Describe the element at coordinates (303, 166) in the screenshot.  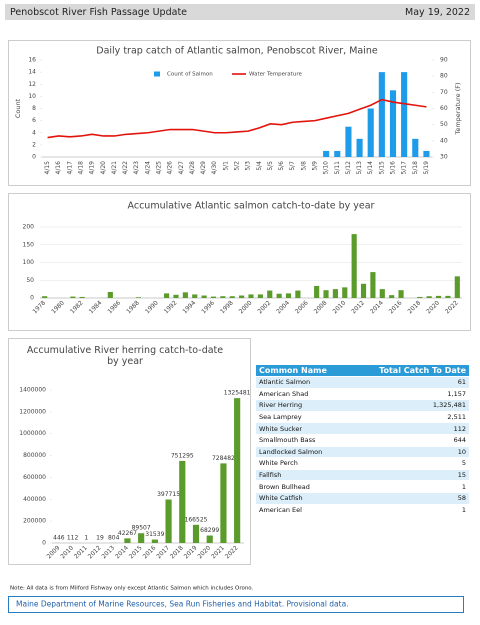
I see `x-tick-label: 5/8` at that location.